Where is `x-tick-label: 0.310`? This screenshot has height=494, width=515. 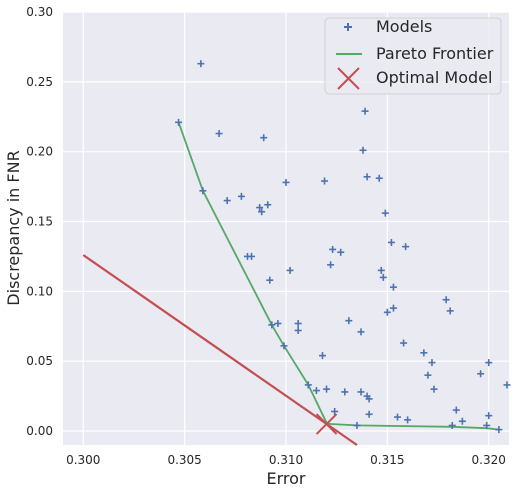 x-tick-label: 0.310 is located at coordinates (286, 460).